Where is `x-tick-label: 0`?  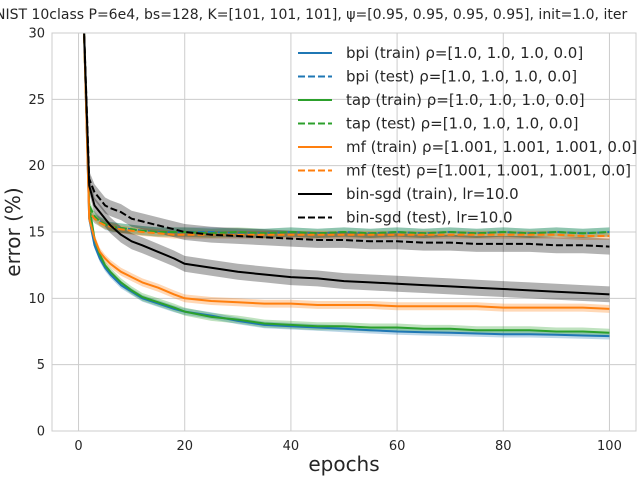 x-tick-label: 0 is located at coordinates (78, 446).